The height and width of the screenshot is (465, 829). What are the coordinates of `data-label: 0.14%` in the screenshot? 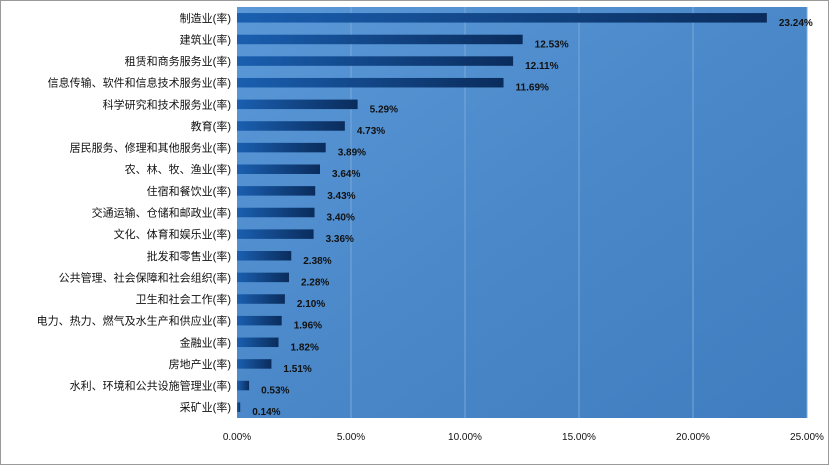 It's located at (266, 412).